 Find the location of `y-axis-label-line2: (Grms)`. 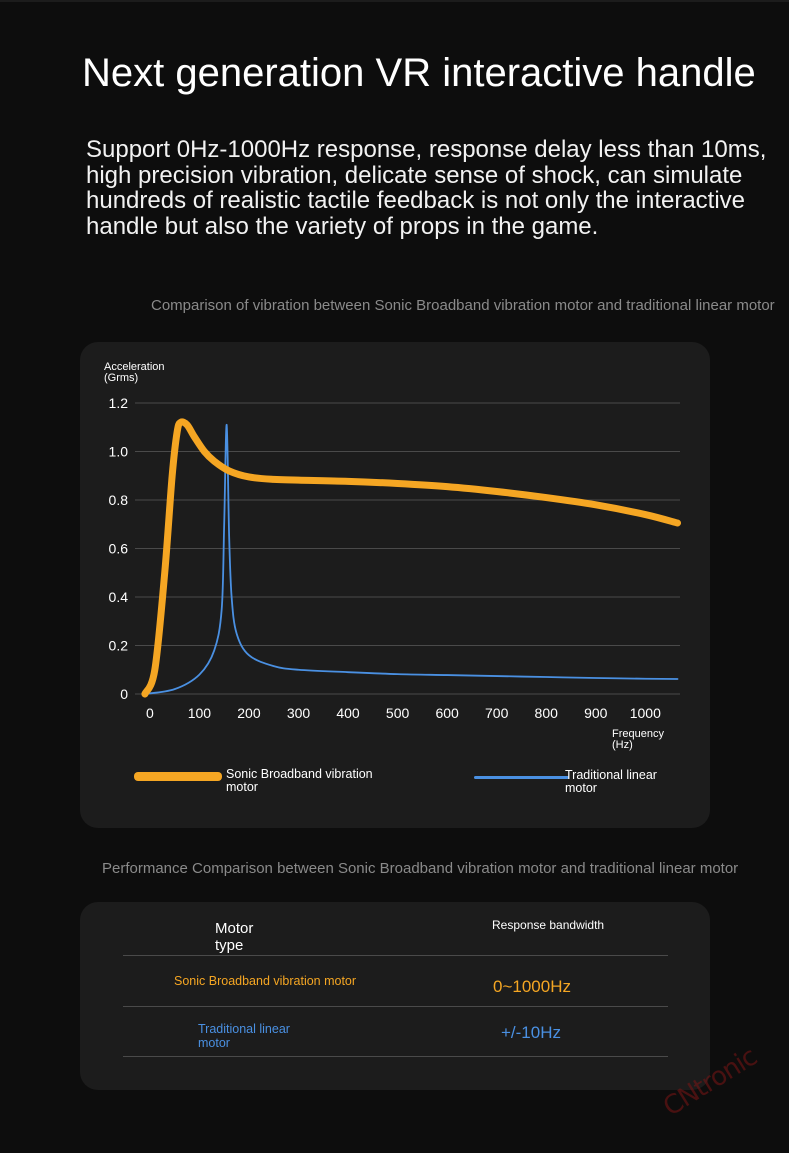

y-axis-label-line2: (Grms) is located at coordinates (121, 378).